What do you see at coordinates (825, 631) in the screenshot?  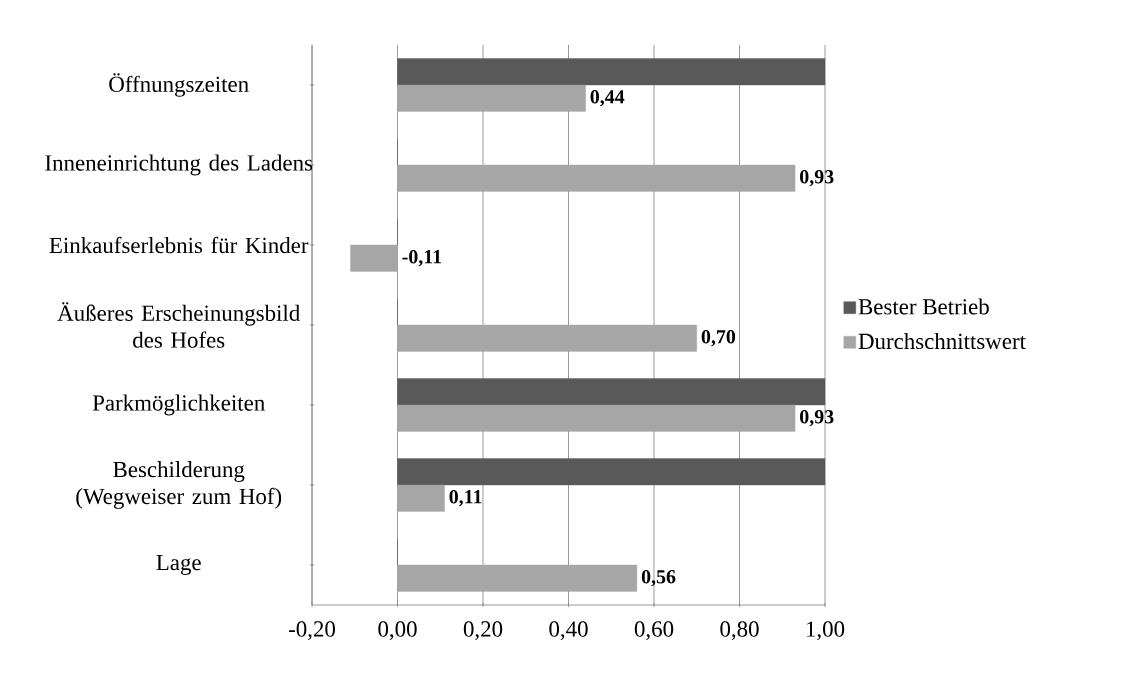 I see `x-tick-label: 1,00` at bounding box center [825, 631].